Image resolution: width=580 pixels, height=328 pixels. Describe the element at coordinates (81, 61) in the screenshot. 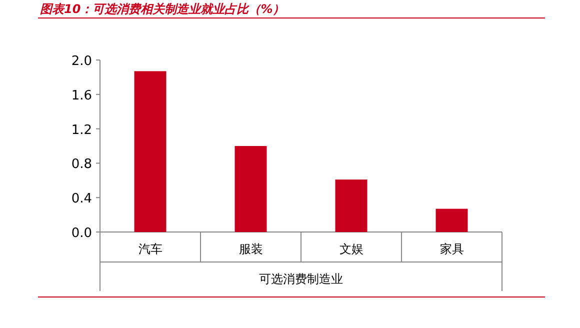

I see `y-tick-label: 2.0` at that location.